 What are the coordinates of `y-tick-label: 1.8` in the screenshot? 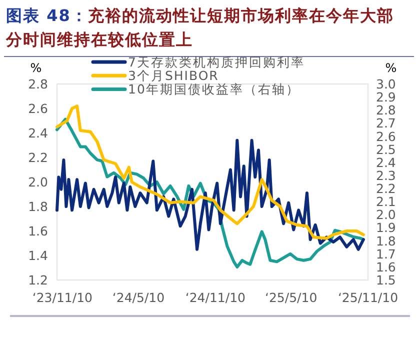 It's located at (38, 206).